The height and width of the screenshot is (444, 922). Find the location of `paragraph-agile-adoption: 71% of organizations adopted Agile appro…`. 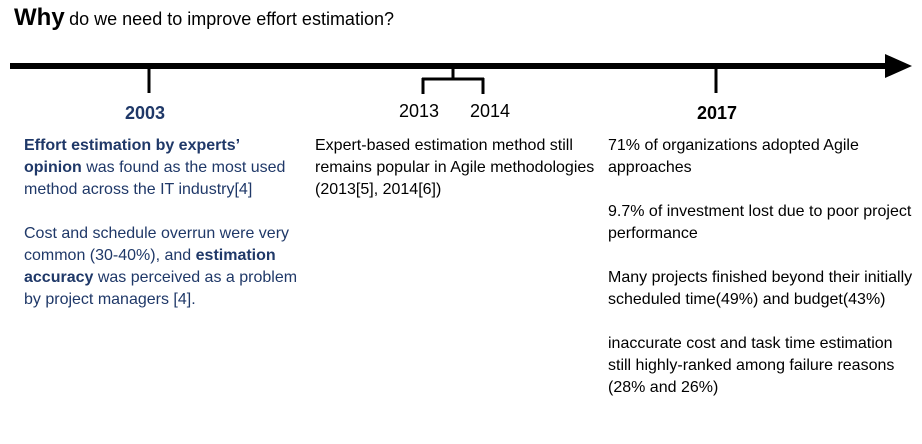

paragraph-agile-adoption: 71% of organizations adopted Agile appro… is located at coordinates (733, 156).